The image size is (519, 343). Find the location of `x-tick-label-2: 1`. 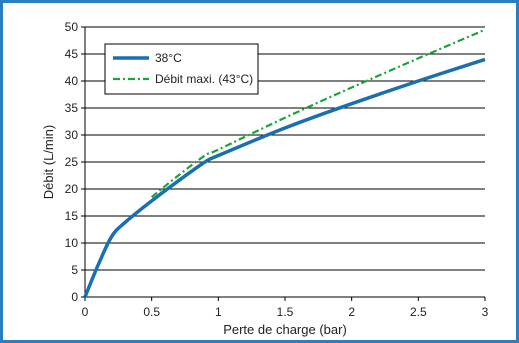

x-tick-label-2: 1 is located at coordinates (218, 312).